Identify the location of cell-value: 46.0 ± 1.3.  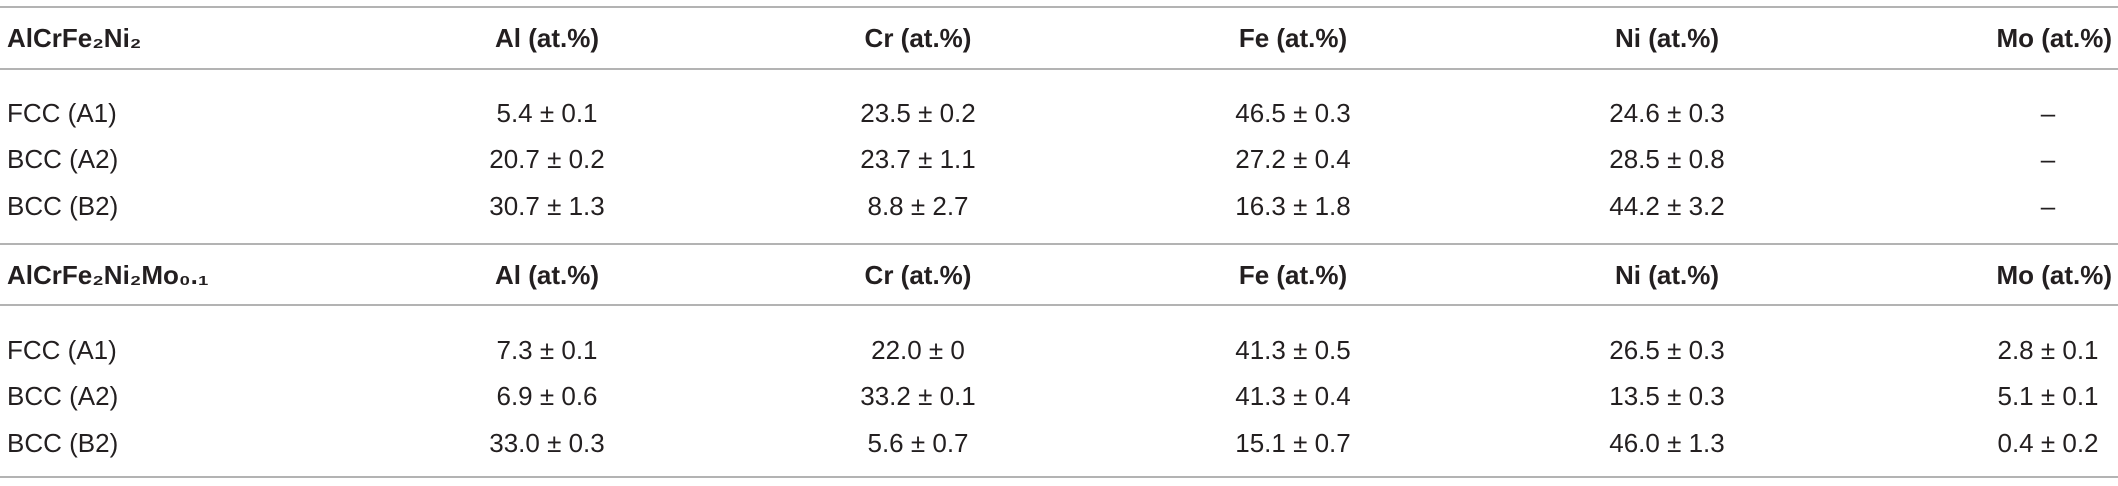
(1667, 443).